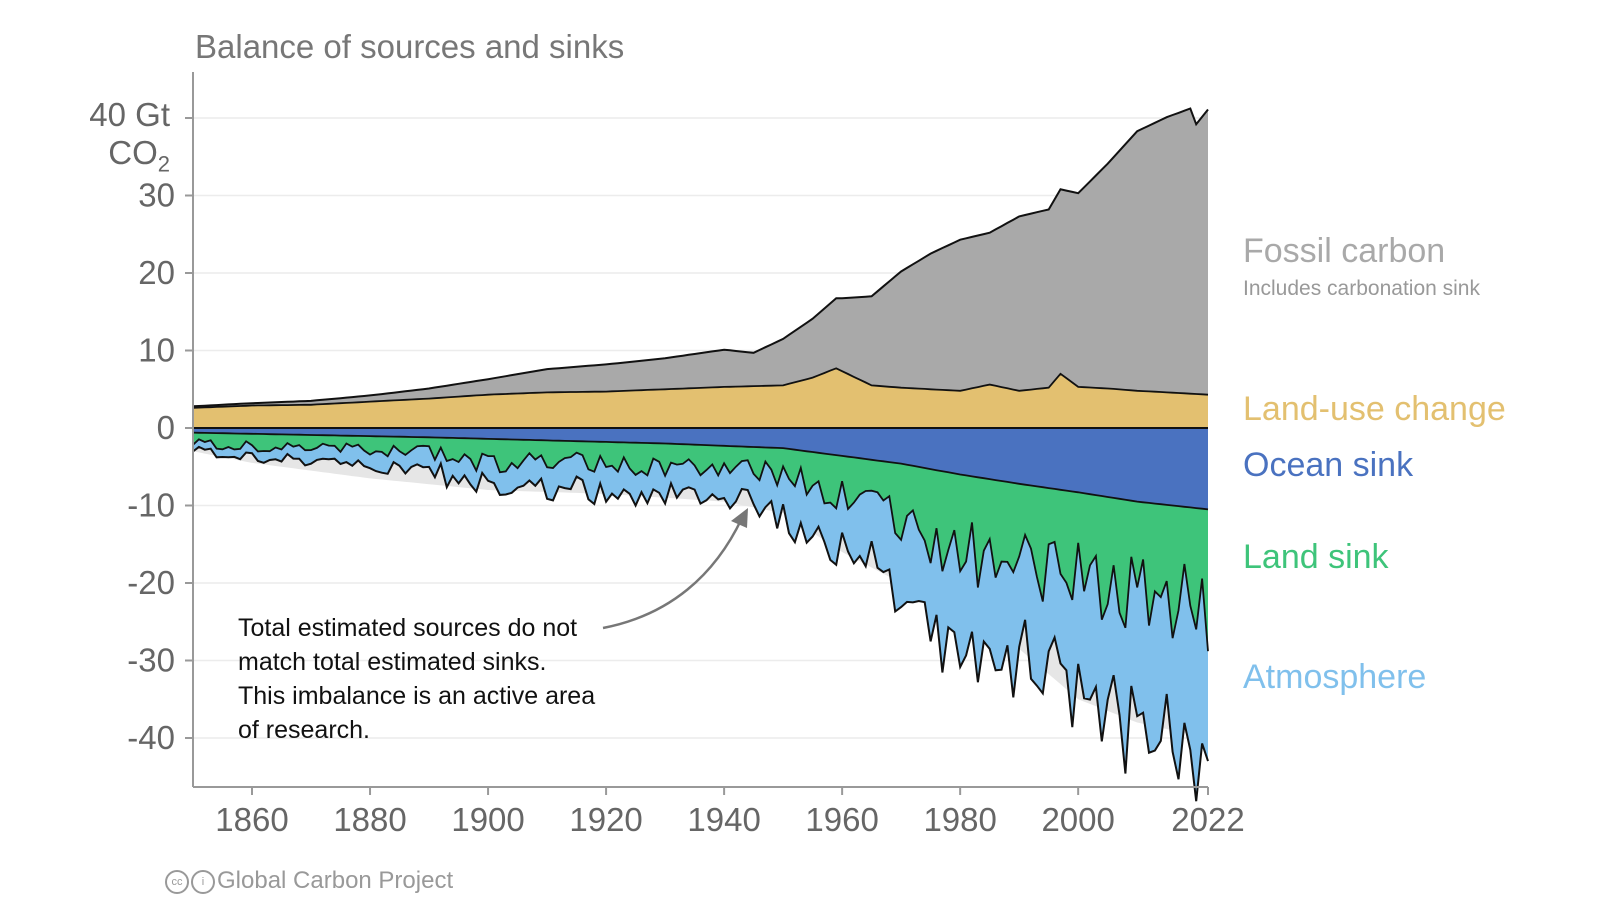  Describe the element at coordinates (1077, 819) in the screenshot. I see `x-tick-label-2000: 2000` at that location.